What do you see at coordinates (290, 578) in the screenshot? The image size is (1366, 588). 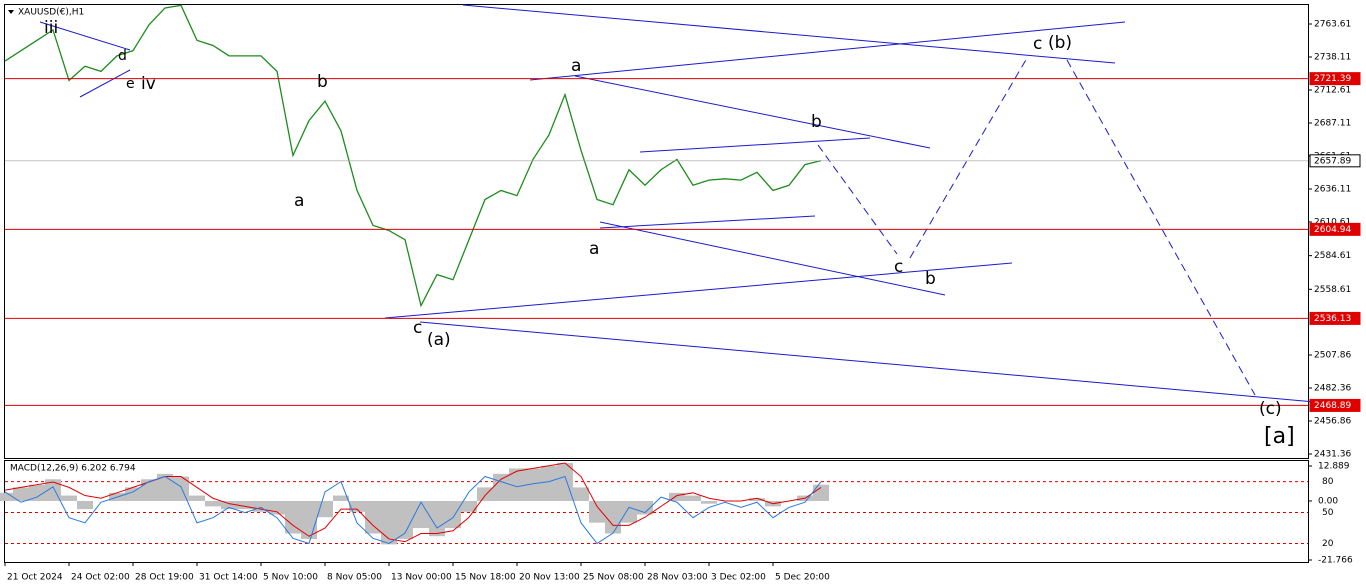 I see `x-tick-label: 5 Nov 10:00` at bounding box center [290, 578].